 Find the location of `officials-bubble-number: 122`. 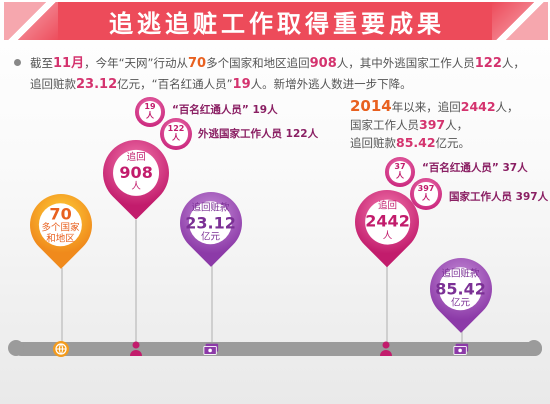

officials-bubble-number: 122 is located at coordinates (176, 129).